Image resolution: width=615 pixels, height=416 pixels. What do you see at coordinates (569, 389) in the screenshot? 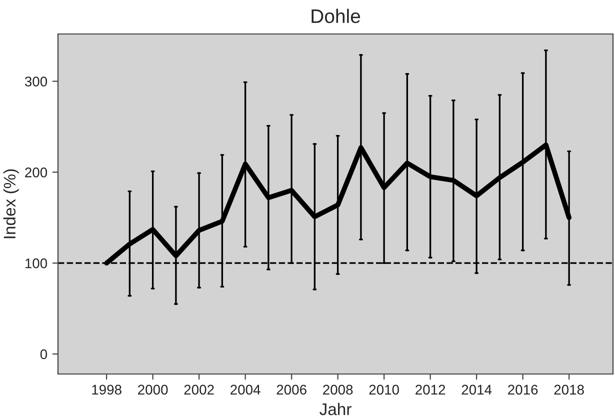
I see `x-tick-label: 2018` at bounding box center [569, 389].